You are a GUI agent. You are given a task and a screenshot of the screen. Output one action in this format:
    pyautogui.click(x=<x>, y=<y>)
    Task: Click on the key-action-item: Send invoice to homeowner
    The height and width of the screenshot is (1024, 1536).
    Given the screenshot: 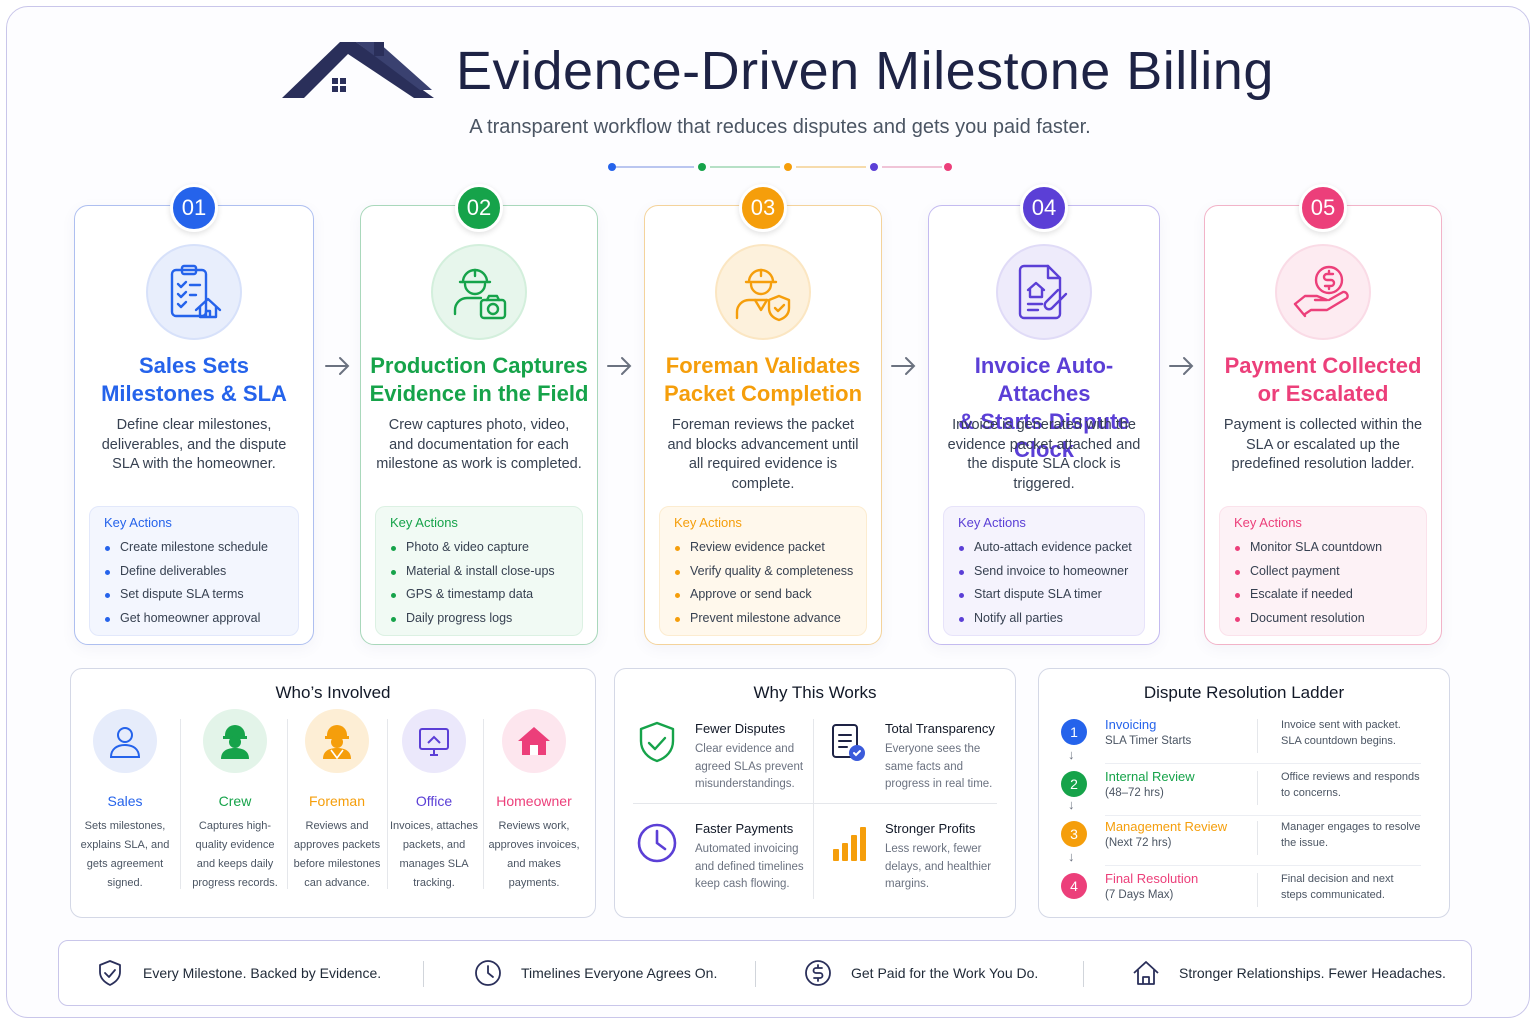 What is the action you would take?
    pyautogui.click(x=1044, y=572)
    